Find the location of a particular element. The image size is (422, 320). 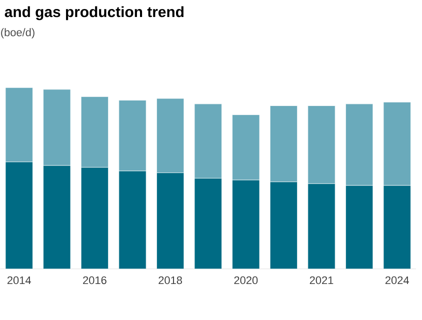

chart-title: and gas production trend is located at coordinates (94, 13).